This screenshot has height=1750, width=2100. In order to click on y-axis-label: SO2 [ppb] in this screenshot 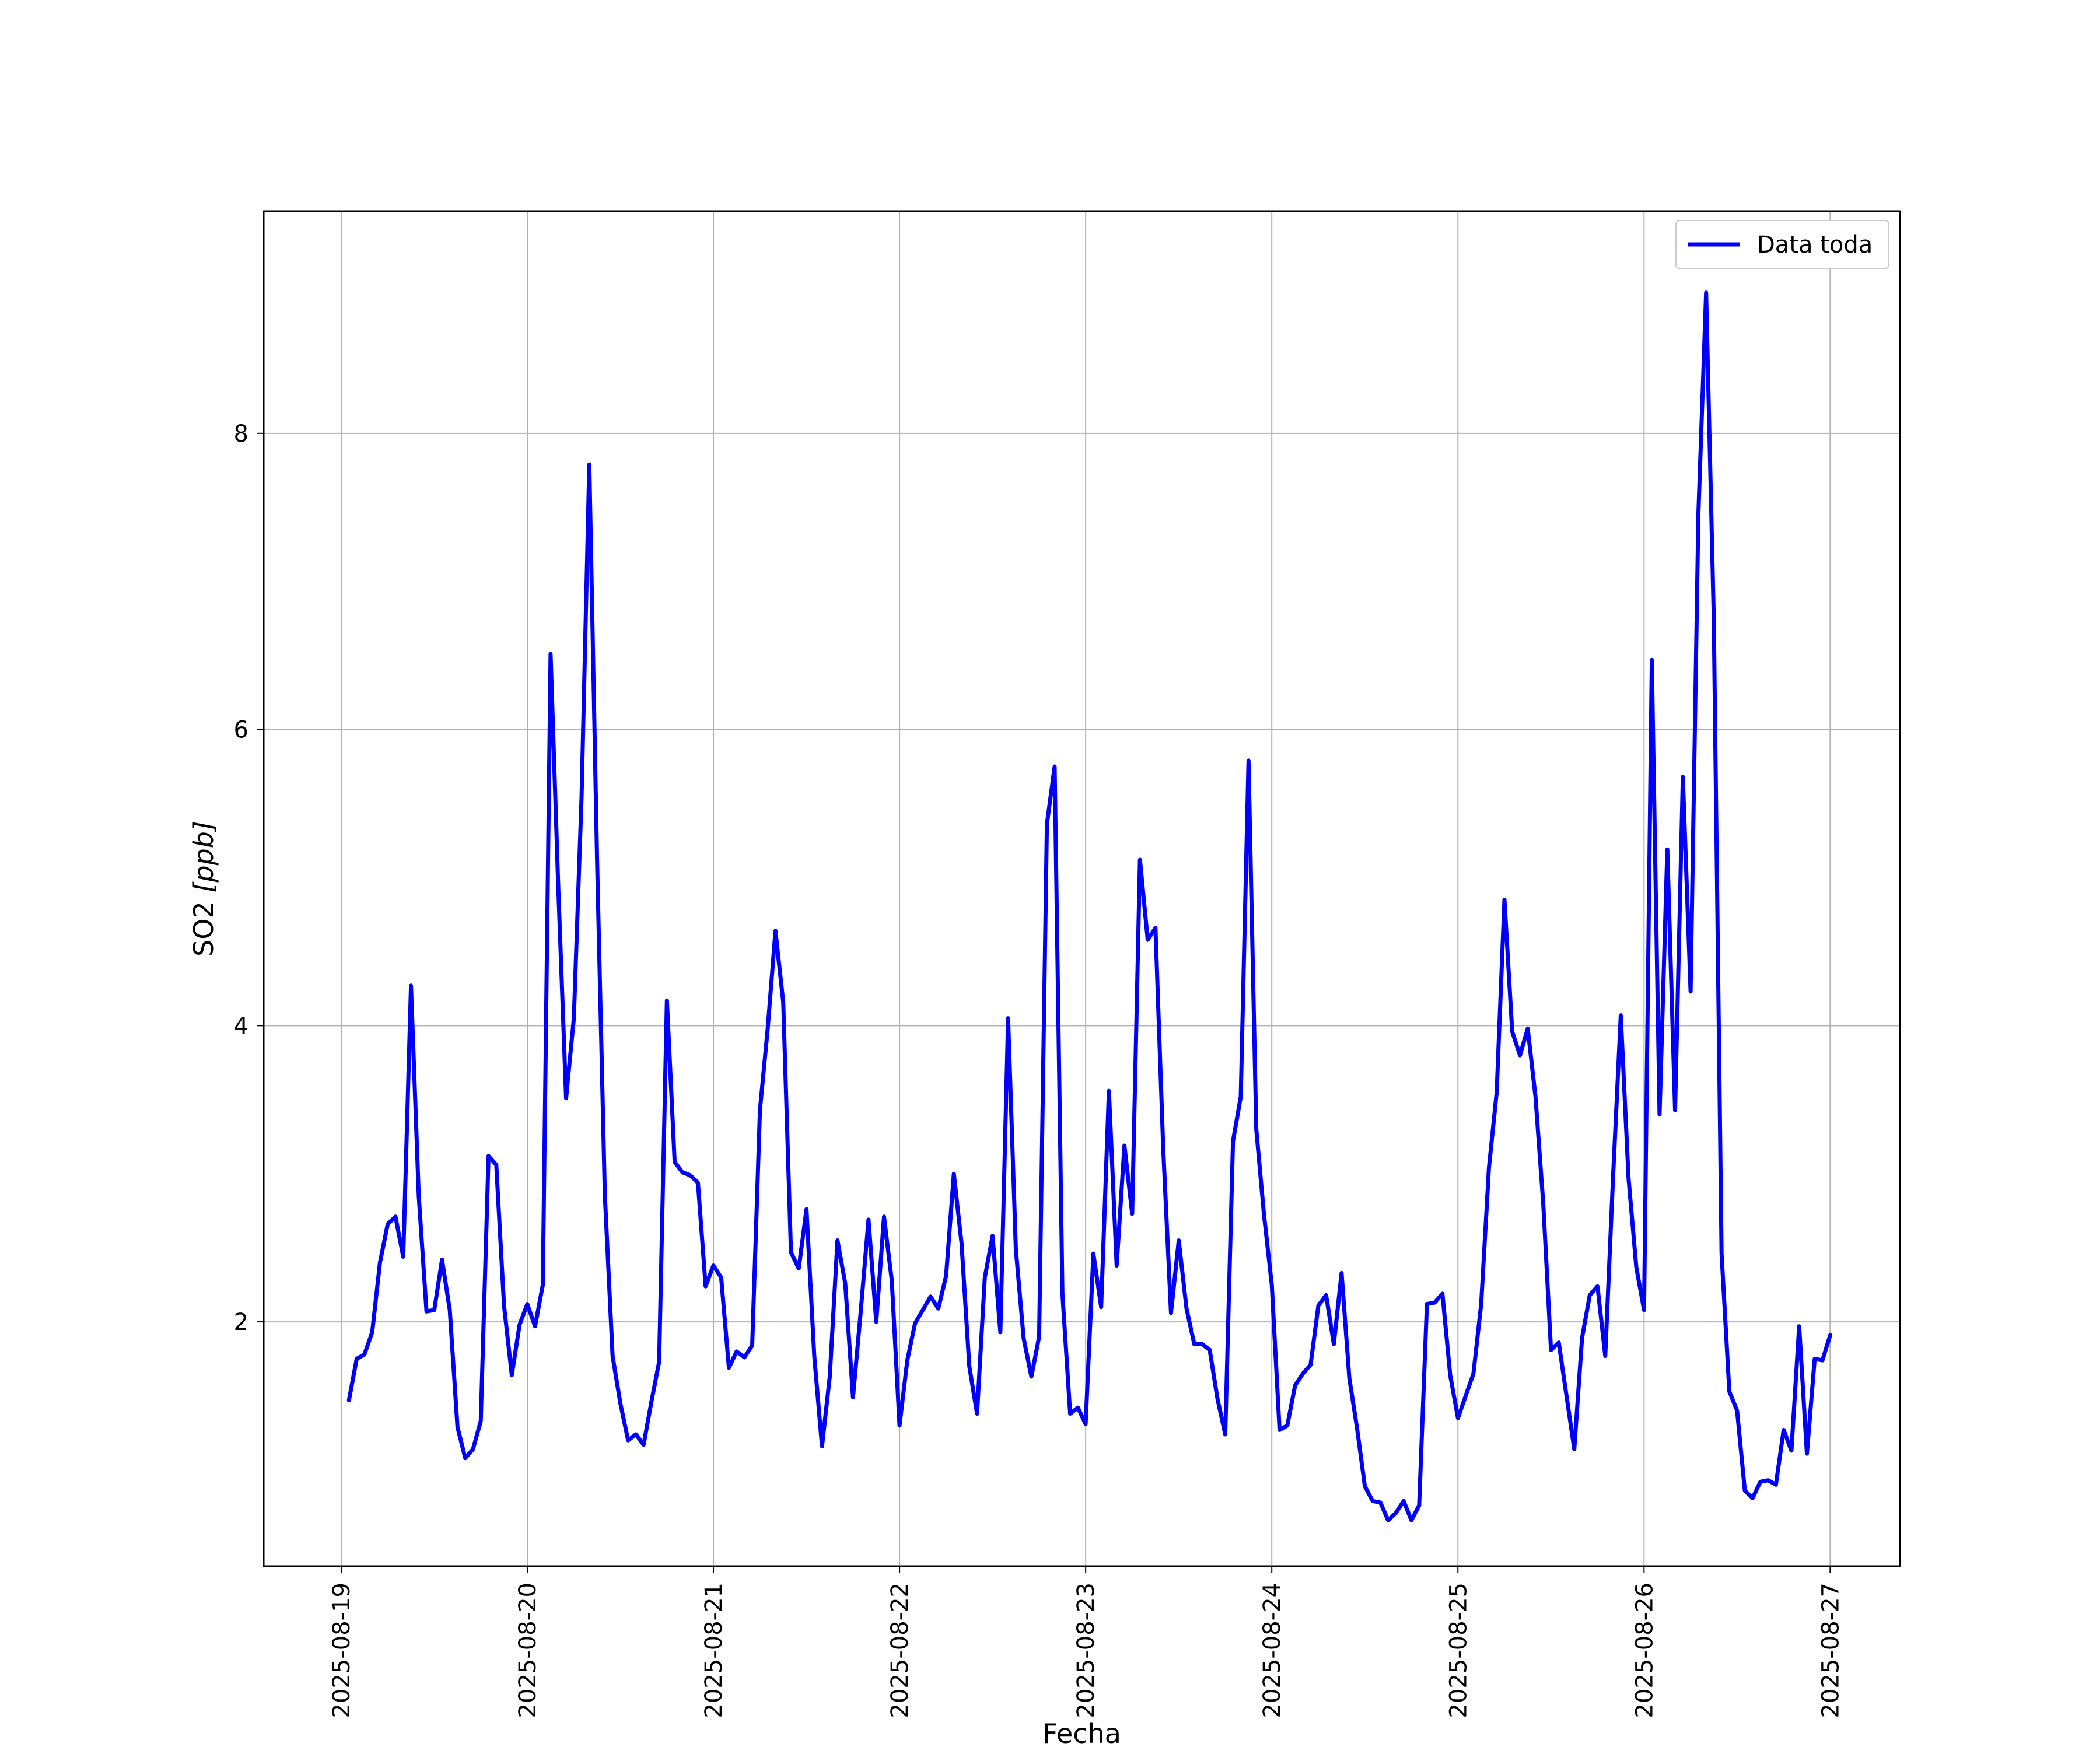, I will do `click(203, 889)`.